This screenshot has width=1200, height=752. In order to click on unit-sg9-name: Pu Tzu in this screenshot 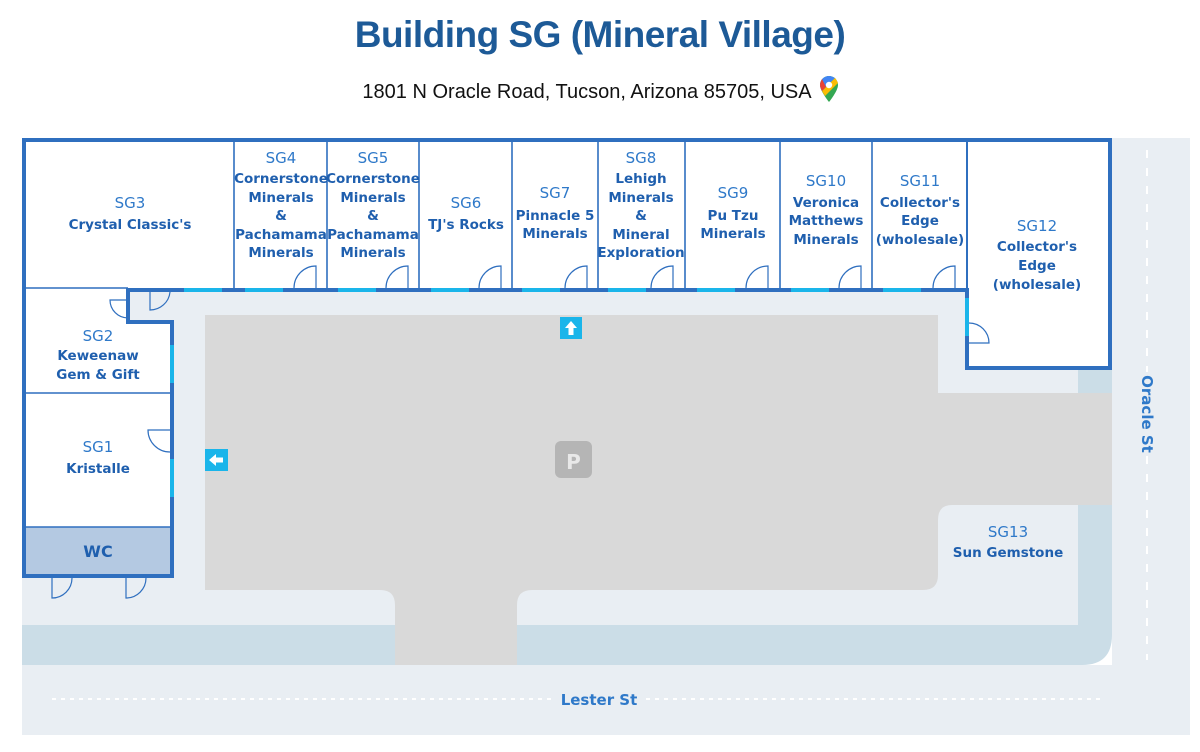, I will do `click(733, 216)`.